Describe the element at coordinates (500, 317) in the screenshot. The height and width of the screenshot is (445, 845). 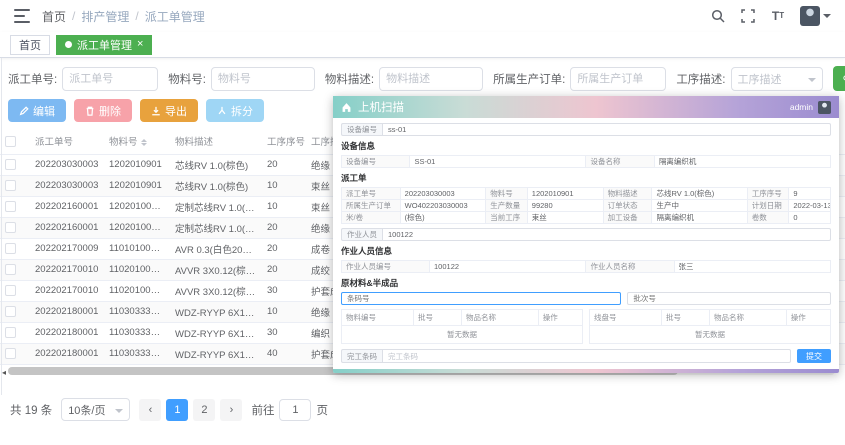
I see `raw-material-col-header: 物品名称` at that location.